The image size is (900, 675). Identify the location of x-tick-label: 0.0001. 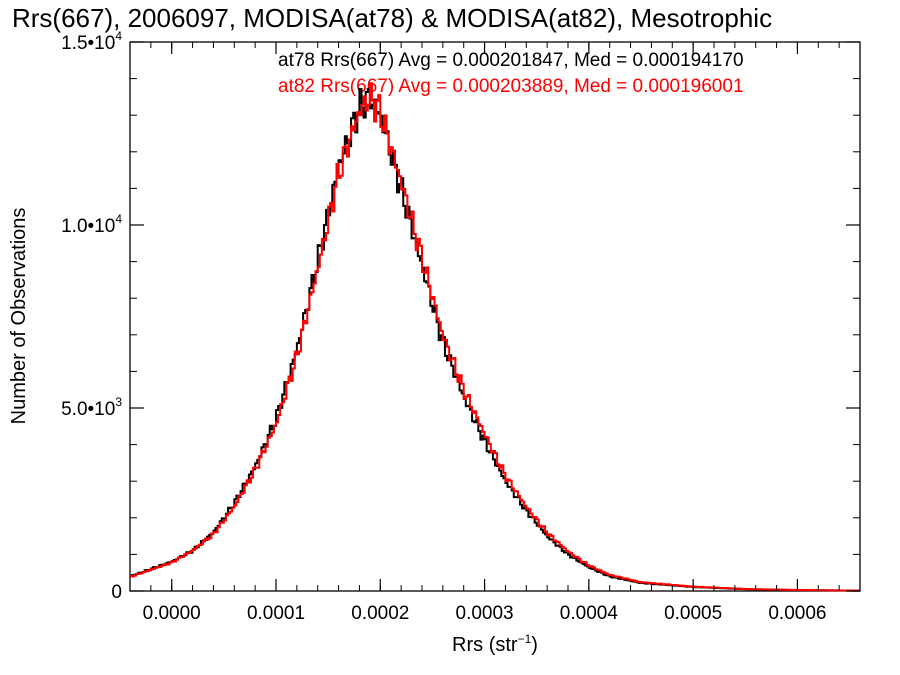
(276, 613).